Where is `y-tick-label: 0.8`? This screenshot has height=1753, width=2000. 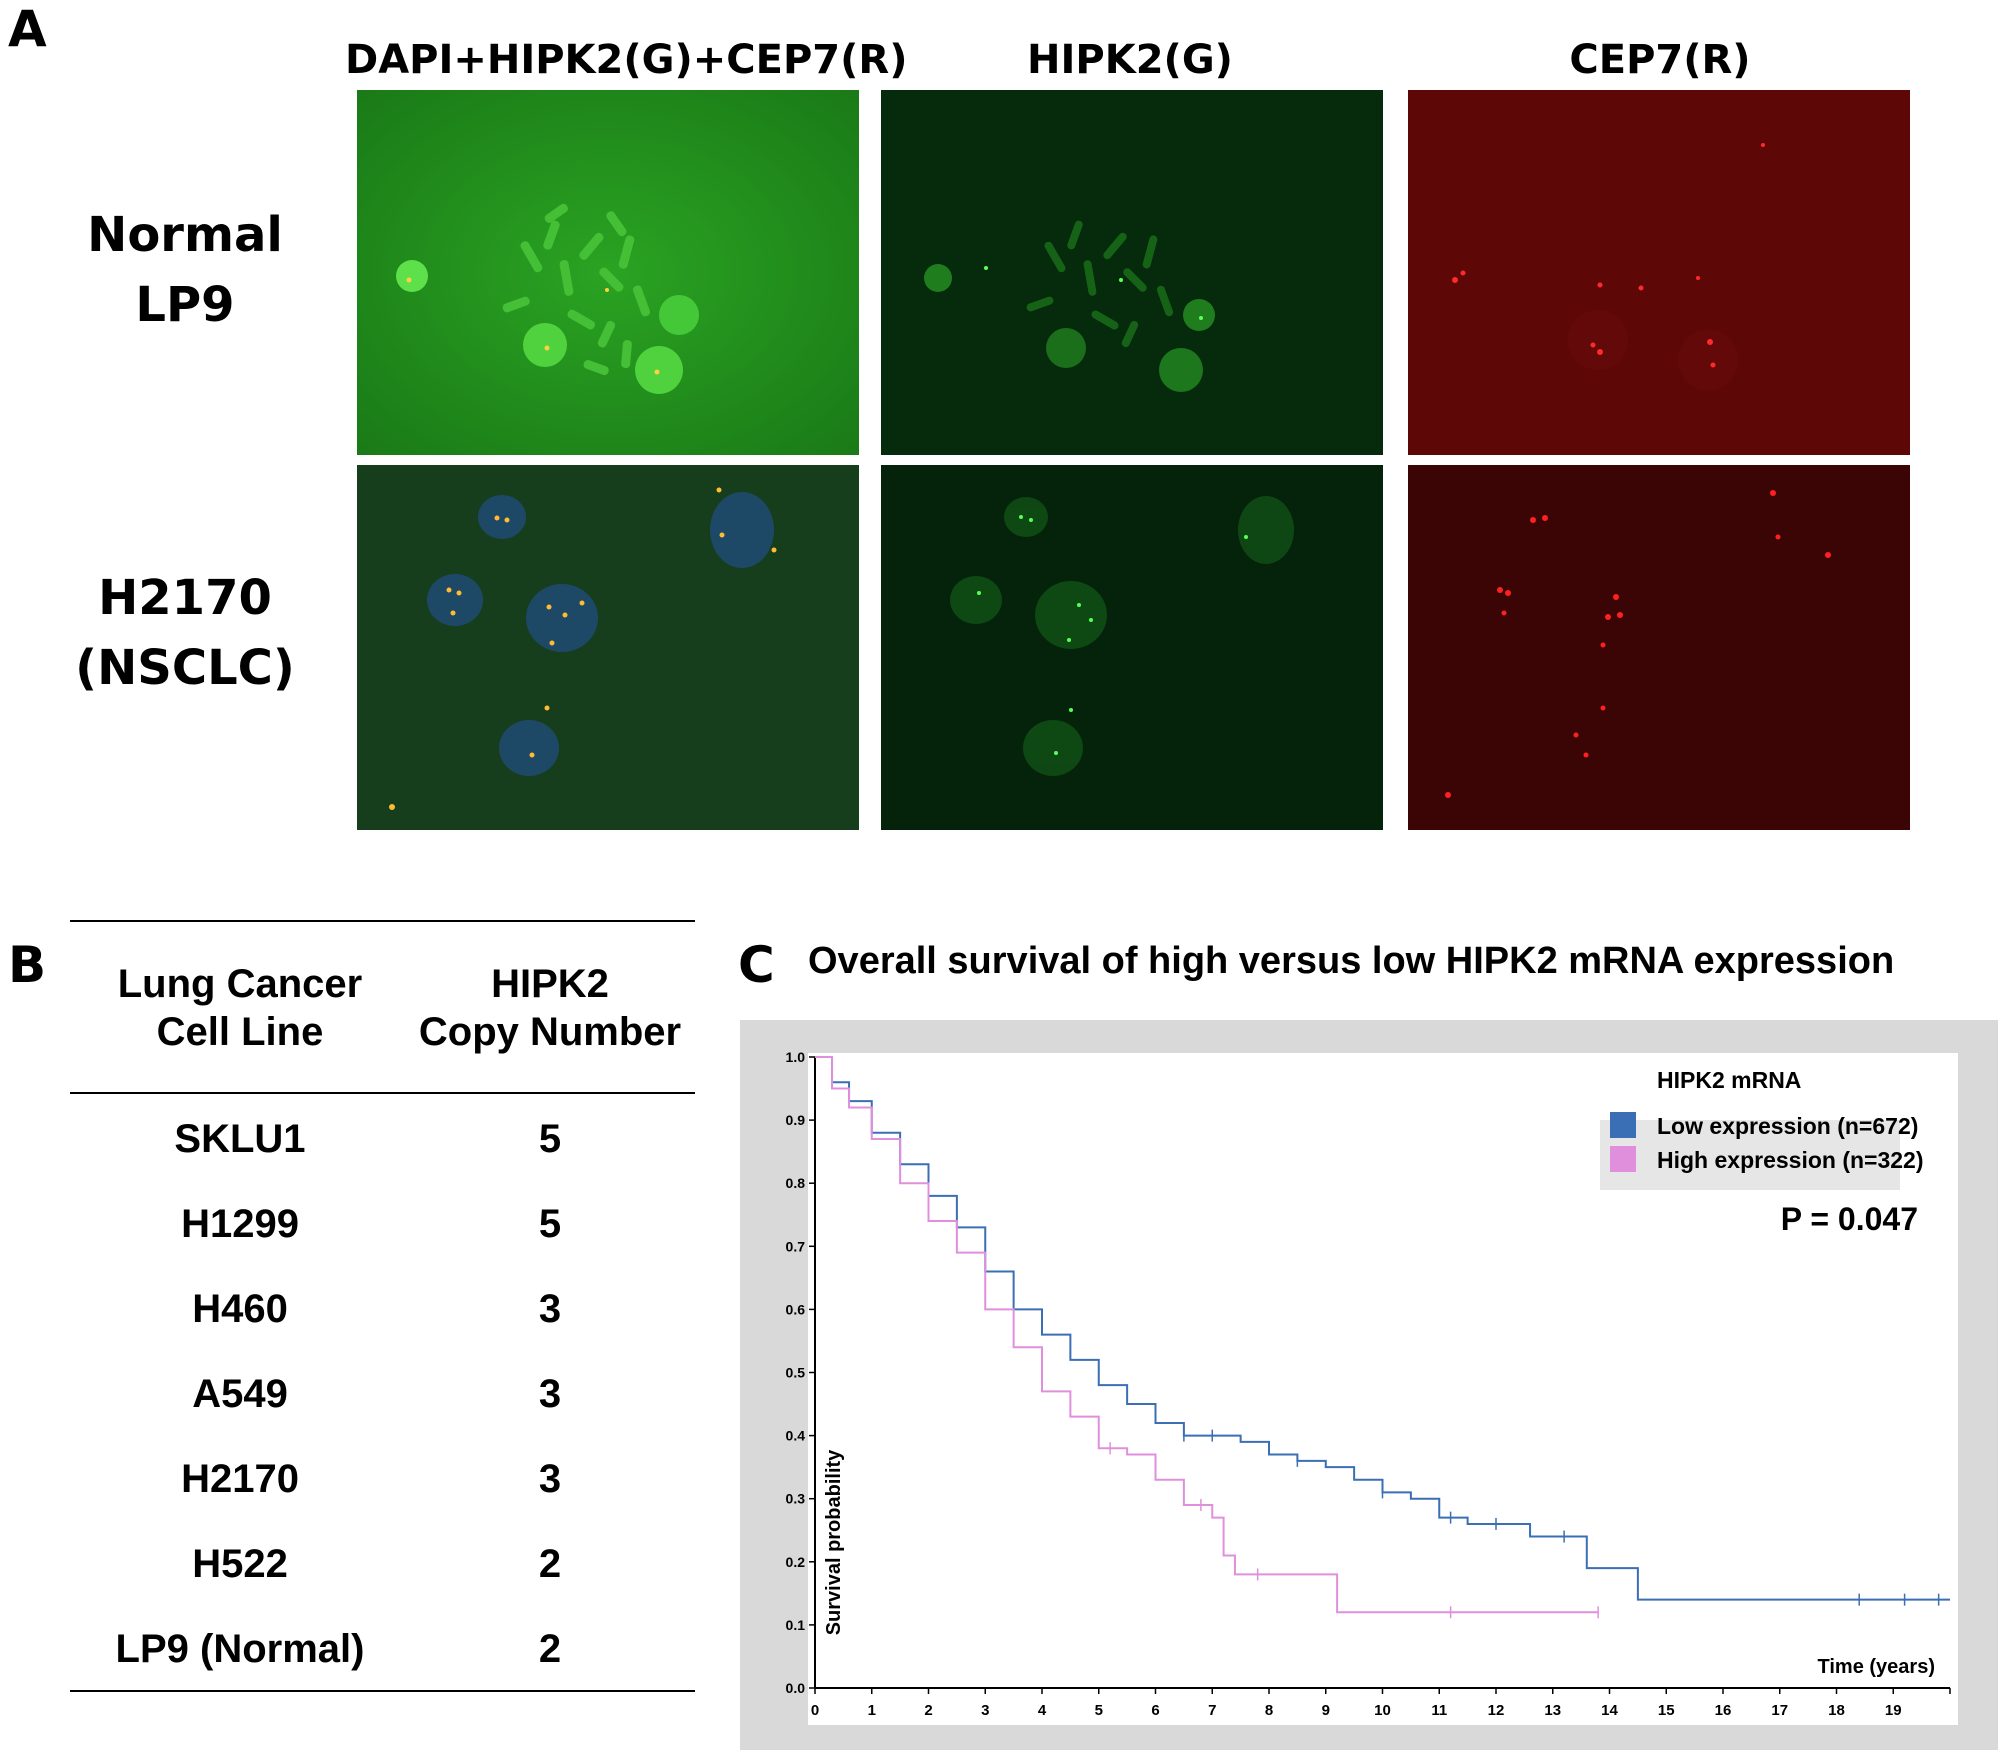
y-tick-label: 0.8 is located at coordinates (796, 1183).